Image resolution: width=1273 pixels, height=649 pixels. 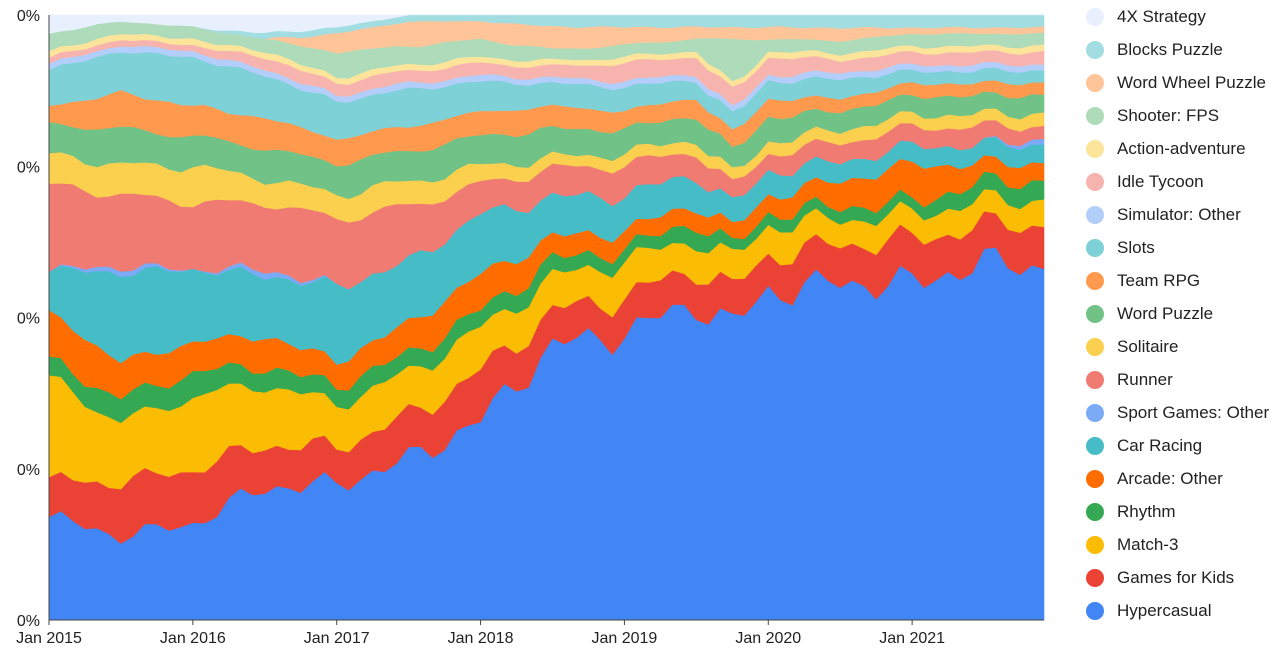 I want to click on legend-label: Slots, so click(x=1136, y=247).